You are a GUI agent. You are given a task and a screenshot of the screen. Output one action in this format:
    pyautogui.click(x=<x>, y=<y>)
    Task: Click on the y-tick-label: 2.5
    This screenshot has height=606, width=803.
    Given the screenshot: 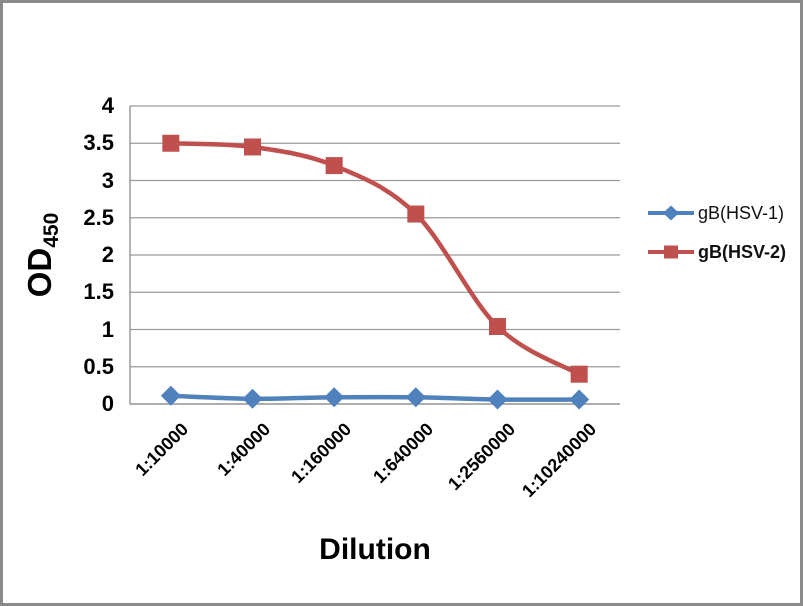 What is the action you would take?
    pyautogui.click(x=98, y=217)
    